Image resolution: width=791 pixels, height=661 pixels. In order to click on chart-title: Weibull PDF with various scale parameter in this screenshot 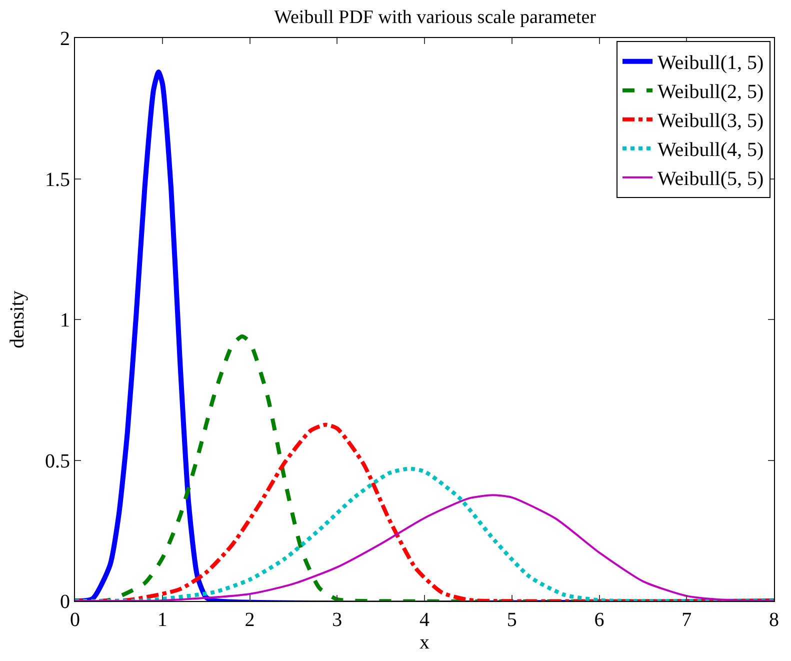, I will do `click(435, 17)`.